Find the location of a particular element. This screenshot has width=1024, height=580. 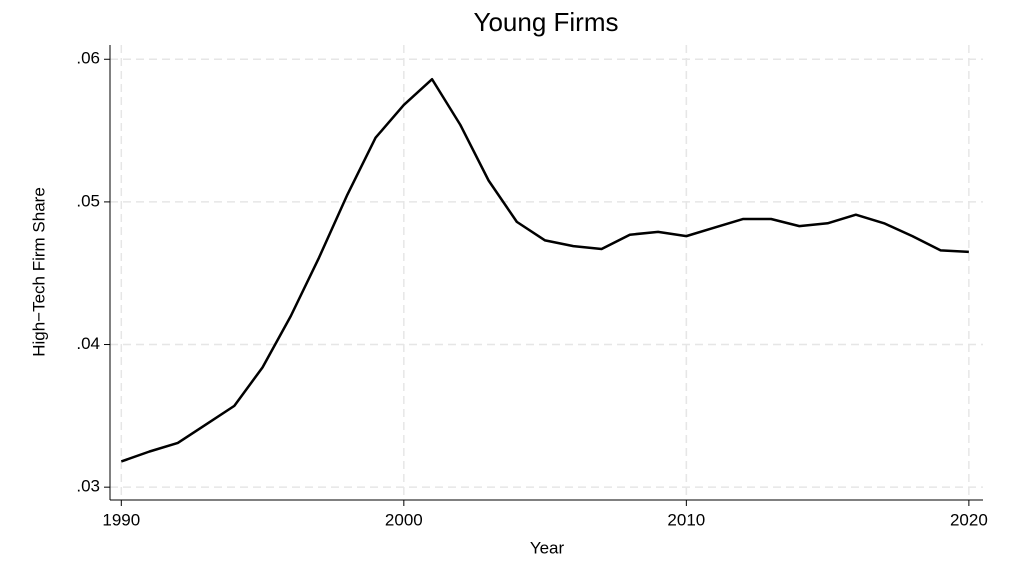

y-tick-label: .03 is located at coordinates (88, 486).